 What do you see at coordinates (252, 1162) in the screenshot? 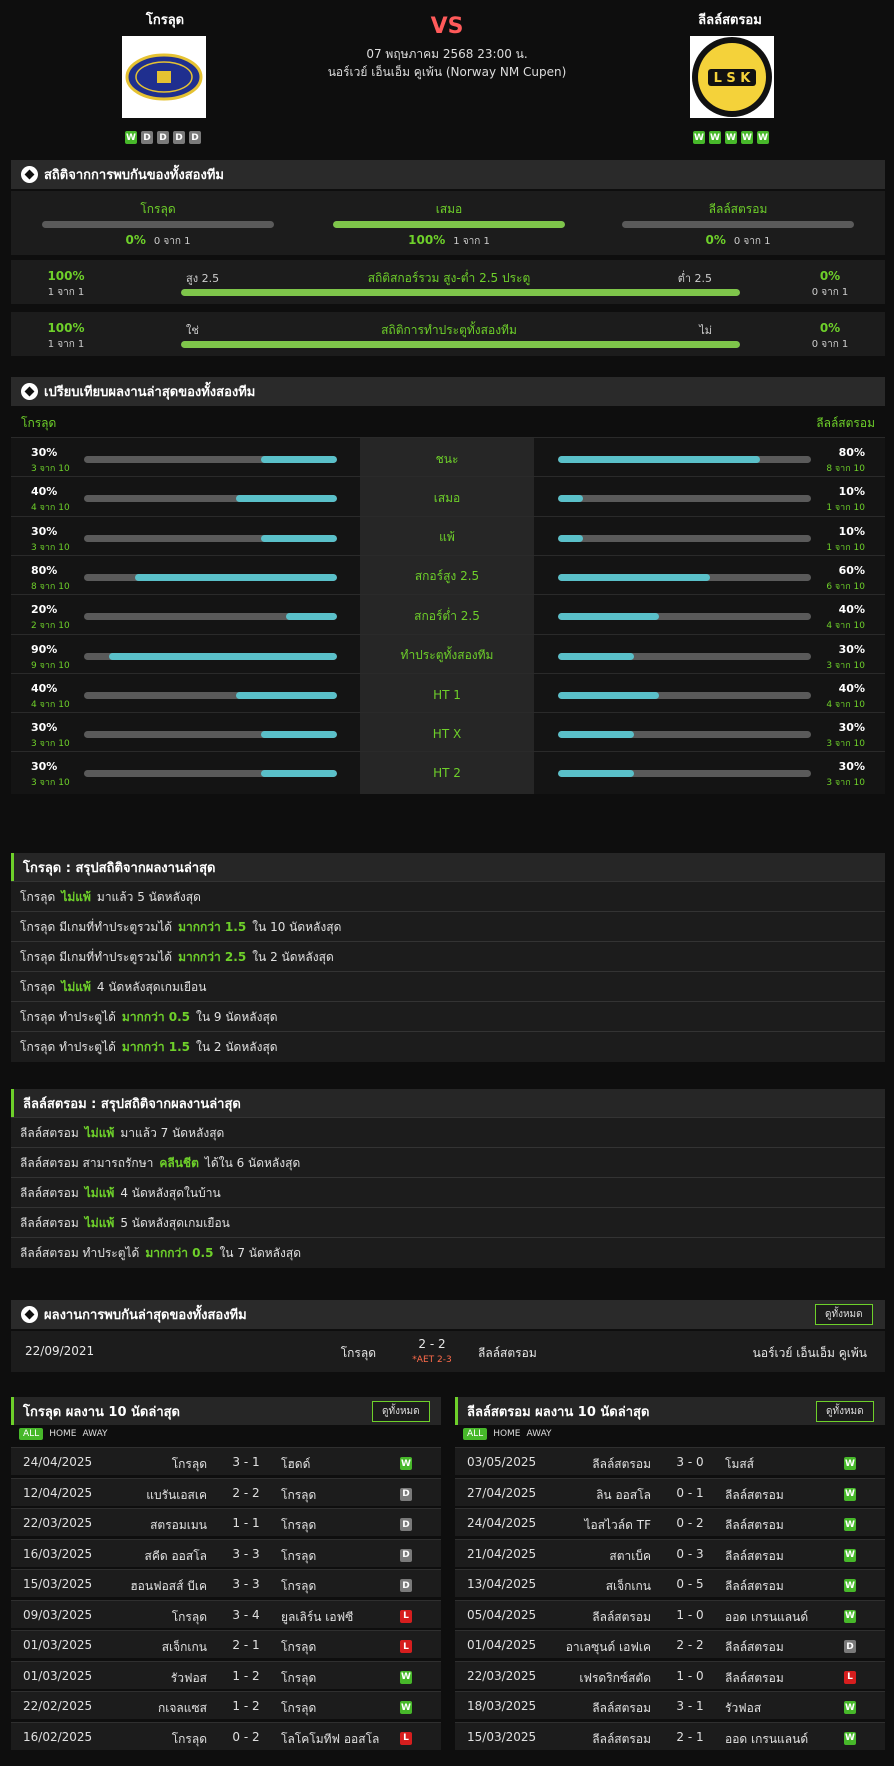
I see `summary-text: ได้ใน 6 นัดหลังสุด` at bounding box center [252, 1162].